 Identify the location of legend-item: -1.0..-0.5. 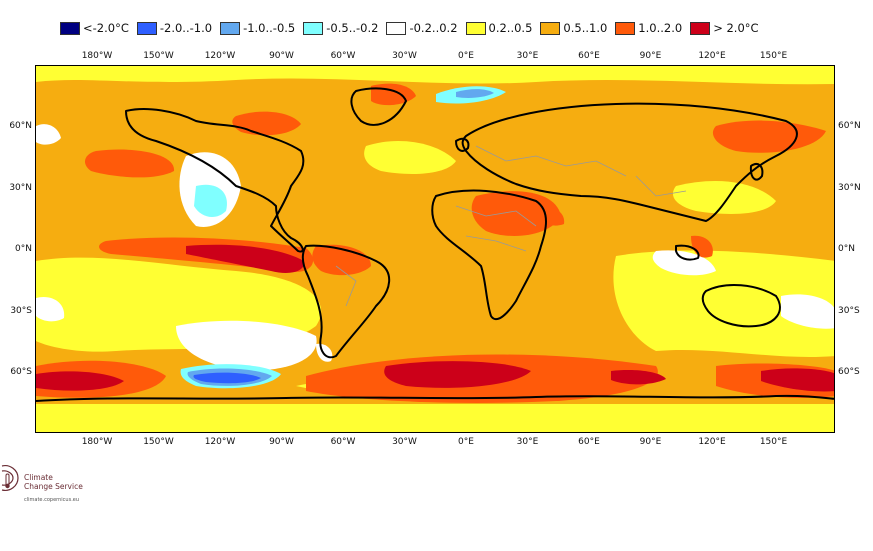
(257, 28).